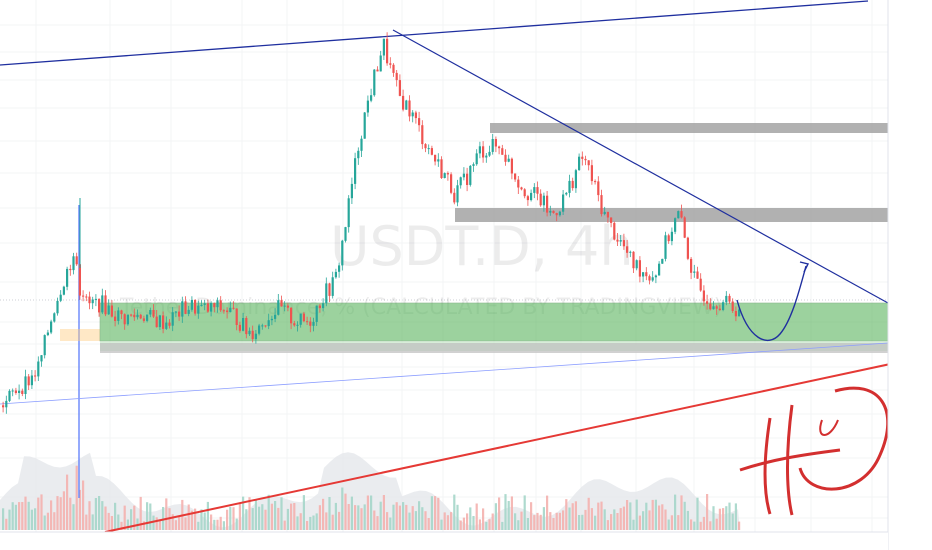 This screenshot has width=932, height=550. Describe the element at coordinates (909, 275) in the screenshot. I see `price-axis` at that location.